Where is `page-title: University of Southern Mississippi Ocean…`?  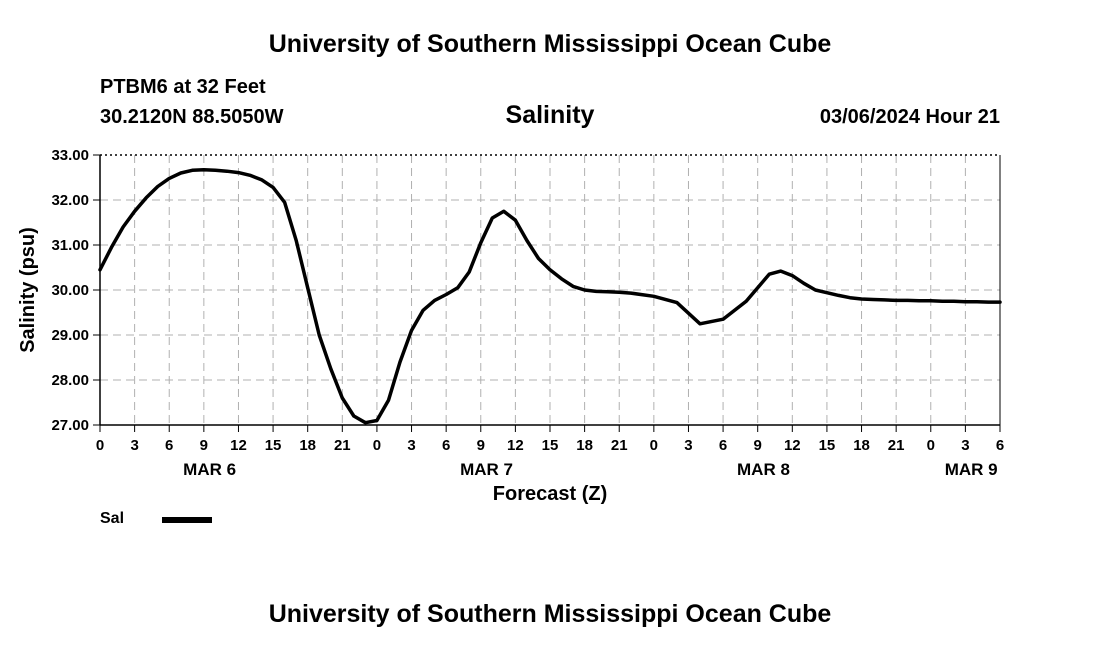 page-title: University of Southern Mississippi Ocean… is located at coordinates (550, 44).